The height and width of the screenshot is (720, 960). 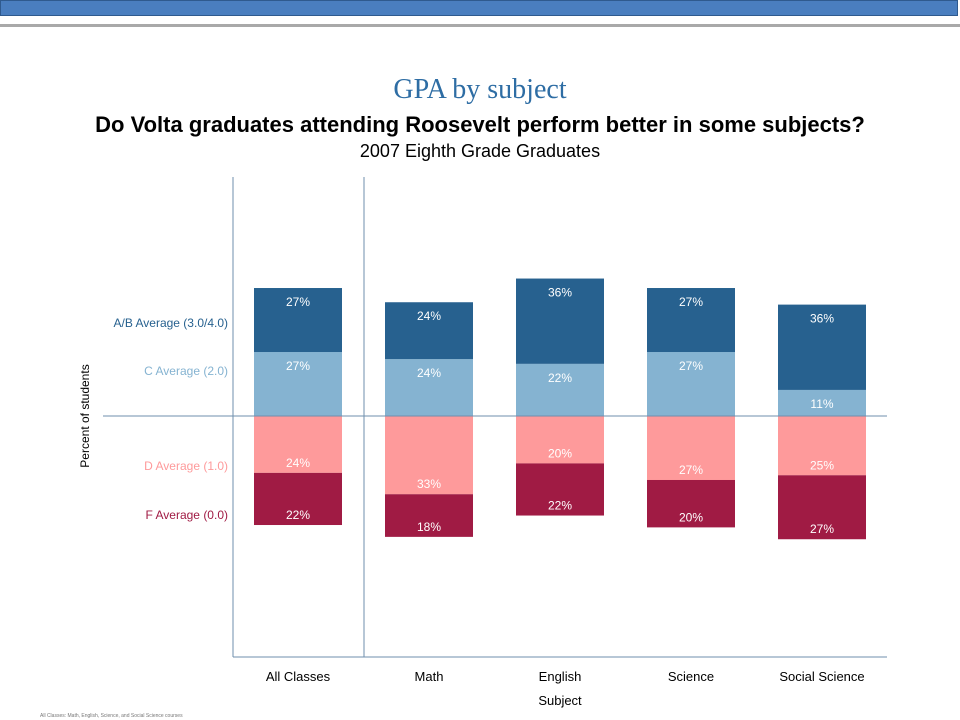 What do you see at coordinates (691, 676) in the screenshot?
I see `x-tick-label: Science` at bounding box center [691, 676].